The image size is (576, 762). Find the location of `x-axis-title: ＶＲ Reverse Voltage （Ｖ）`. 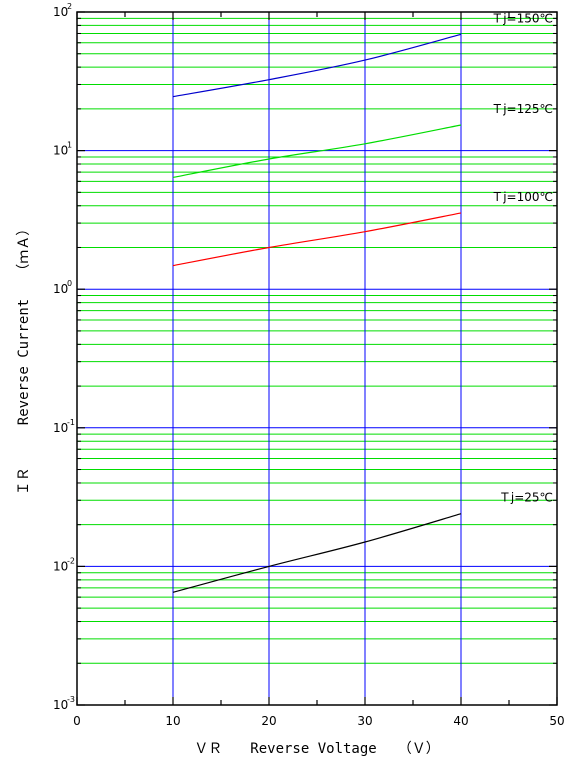

x-axis-title: ＶＲ Reverse Voltage （Ｖ） is located at coordinates (316, 749).